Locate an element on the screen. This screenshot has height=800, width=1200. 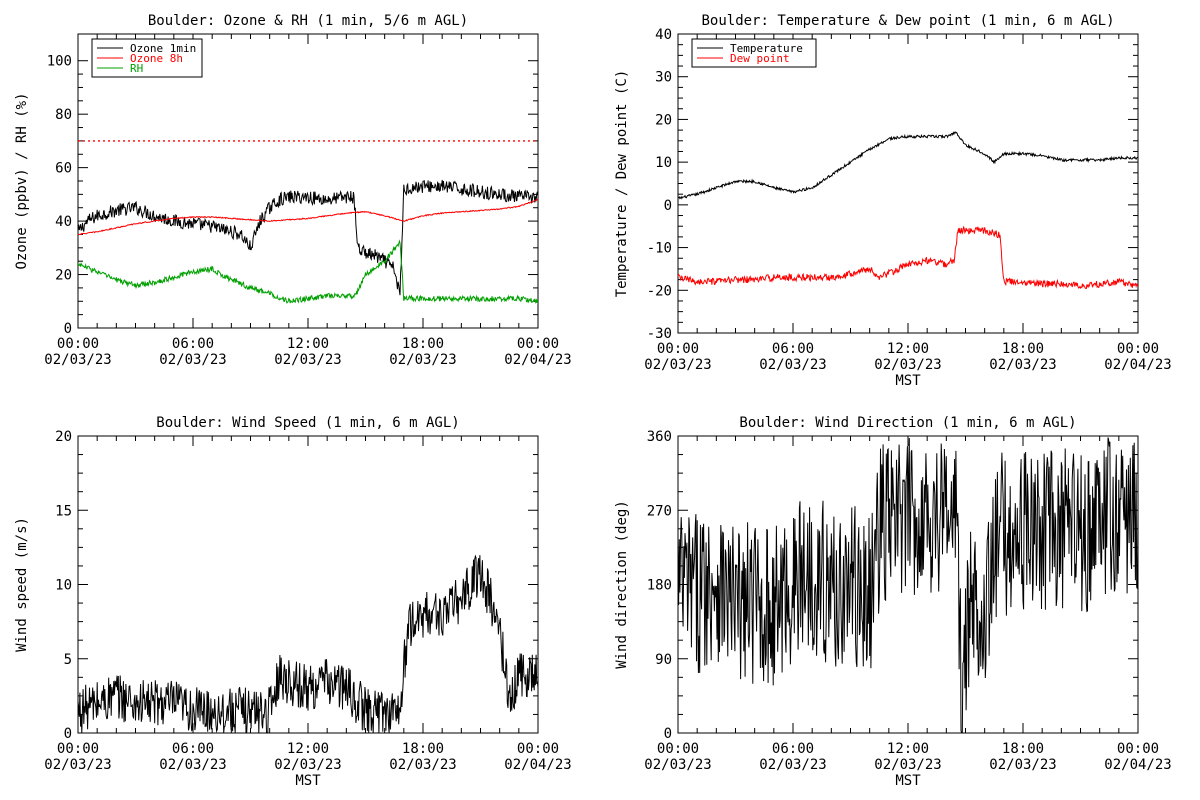
y-tick-label: -30 is located at coordinates (659, 334).